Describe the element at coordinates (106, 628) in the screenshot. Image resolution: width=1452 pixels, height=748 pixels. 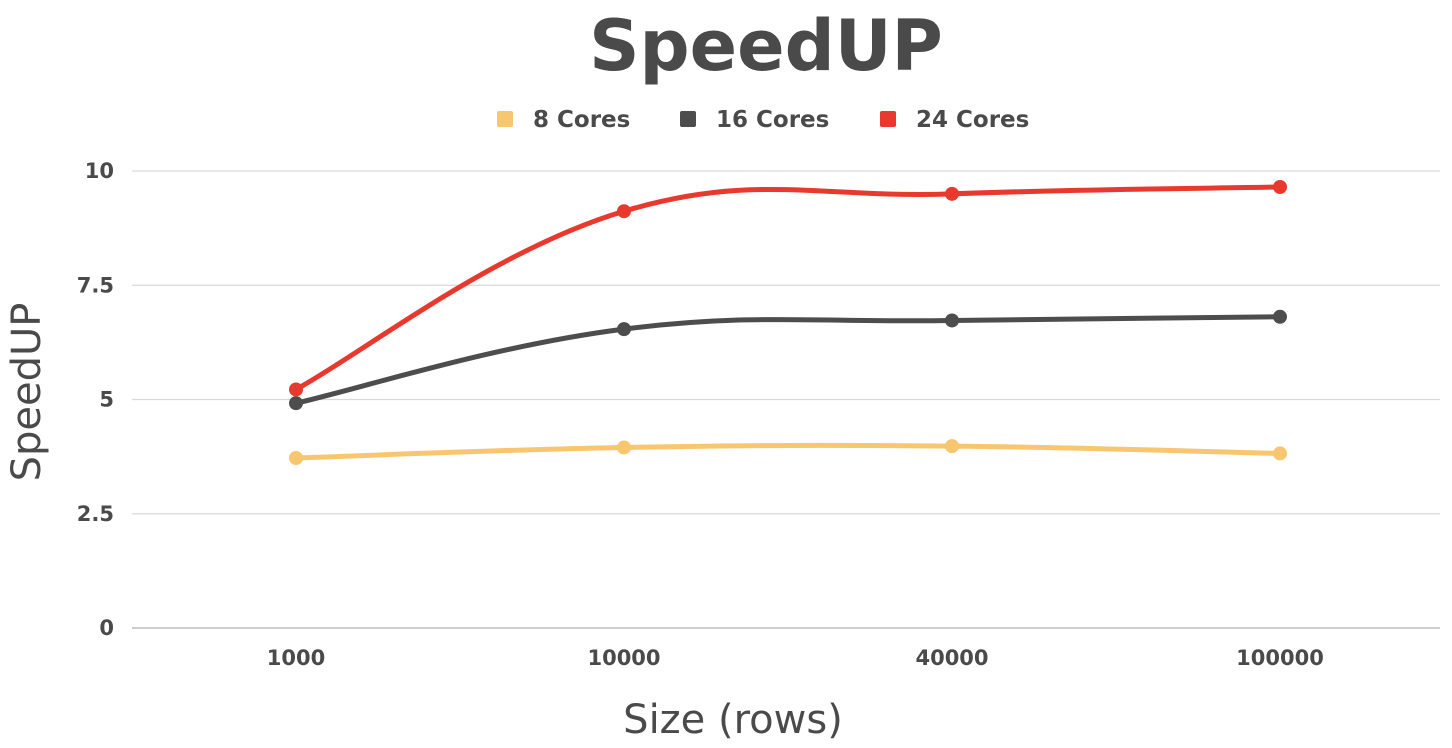
I see `y-tick-label: 0` at that location.